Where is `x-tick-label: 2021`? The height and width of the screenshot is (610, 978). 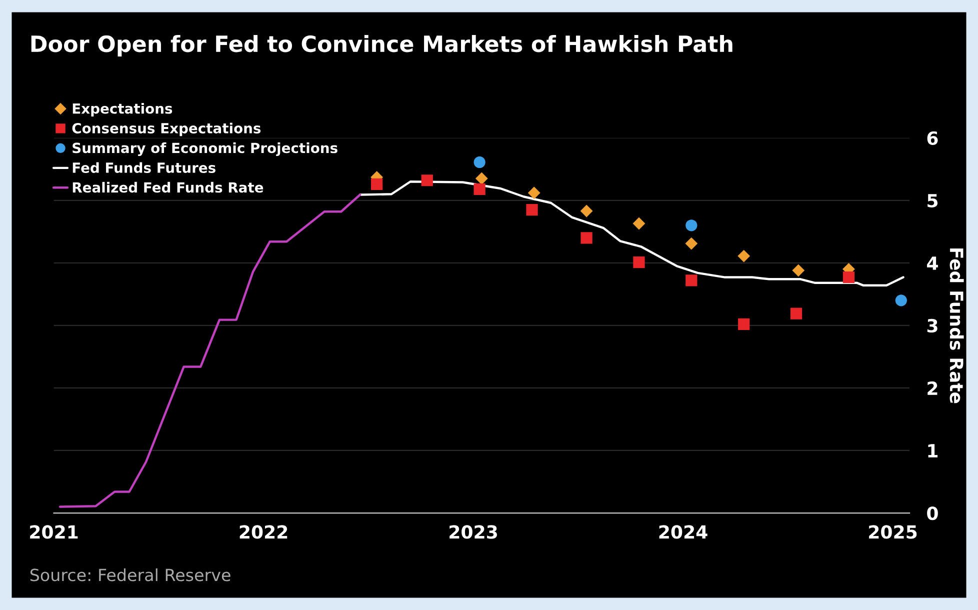
x-tick-label: 2021 is located at coordinates (54, 532).